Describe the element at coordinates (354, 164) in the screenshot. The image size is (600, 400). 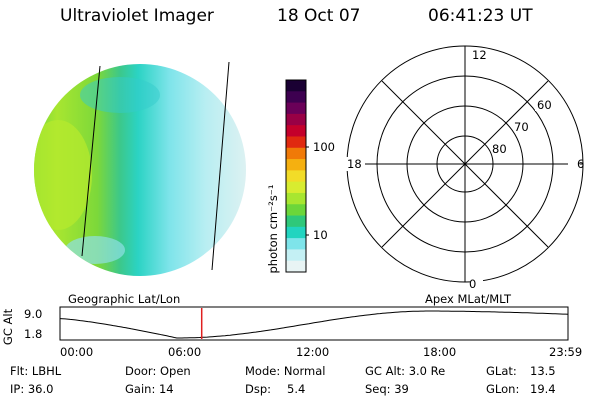
I see `mlt-label-dusk: 18` at that location.